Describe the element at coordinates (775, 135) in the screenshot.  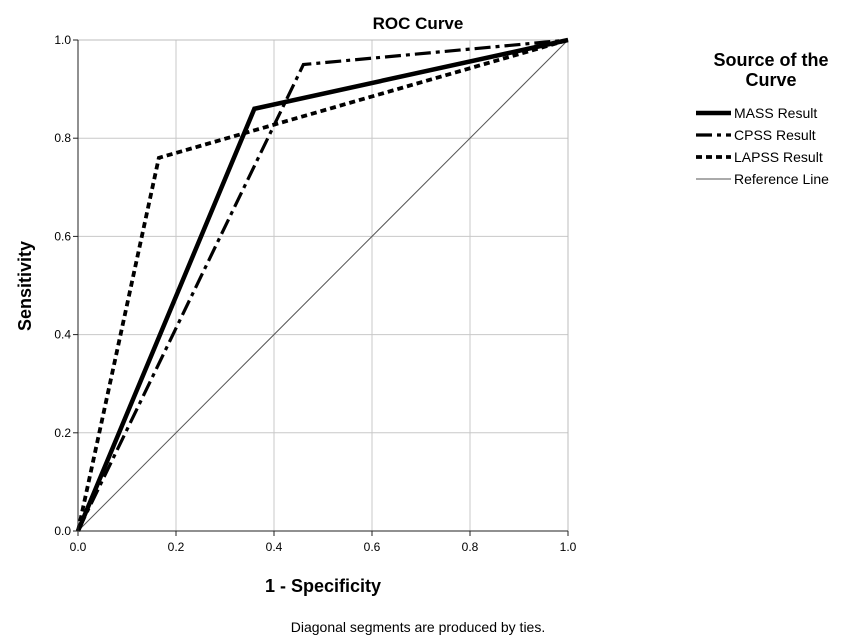
I see `legend-label-cpss-result: CPSS Result` at that location.